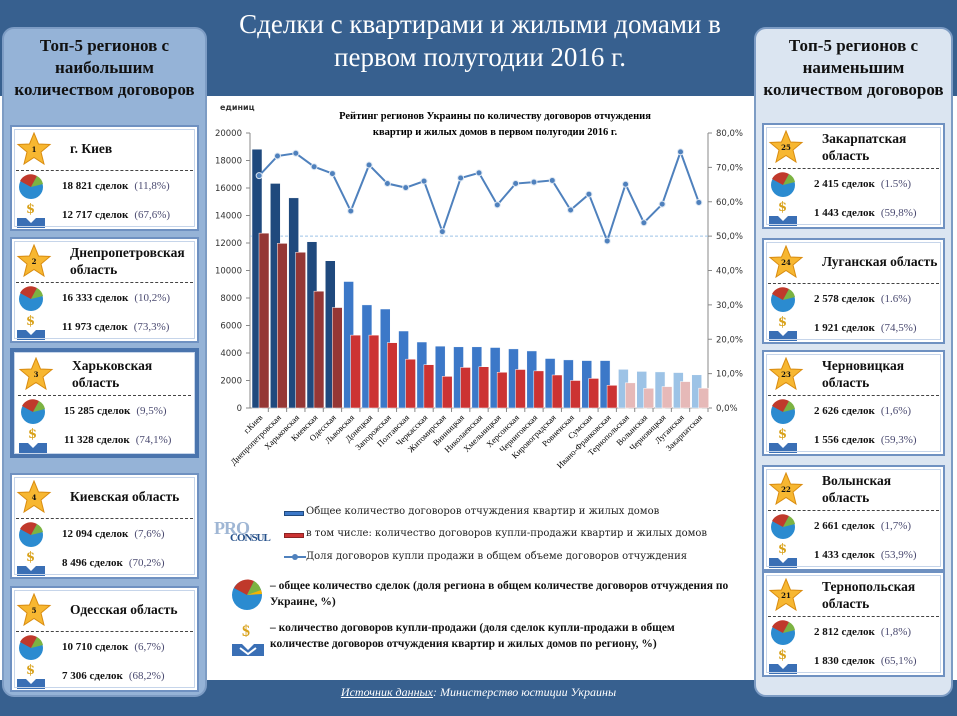 The height and width of the screenshot is (716, 957). Describe the element at coordinates (228, 134) in the screenshot. I see `y-tick-label: 20000` at that location.